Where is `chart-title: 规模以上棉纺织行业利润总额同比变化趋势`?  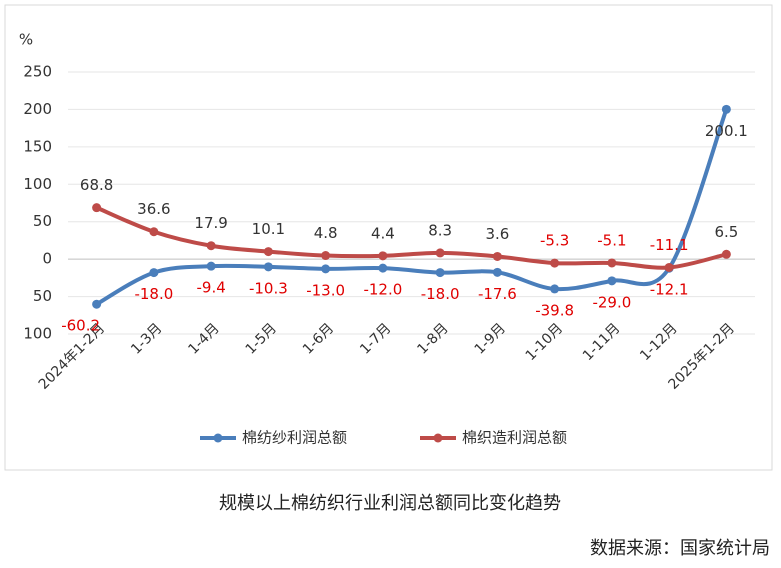 chart-title: 规模以上棉纺织行业利润总额同比变化趋势 is located at coordinates (390, 503).